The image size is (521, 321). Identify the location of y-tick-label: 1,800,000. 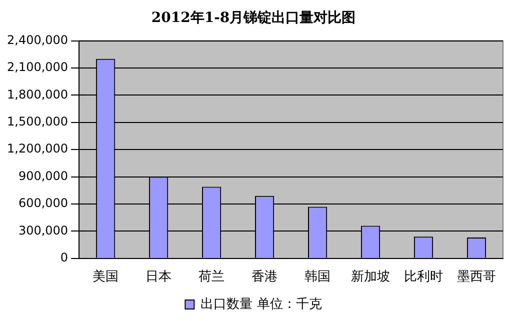
(37, 94).